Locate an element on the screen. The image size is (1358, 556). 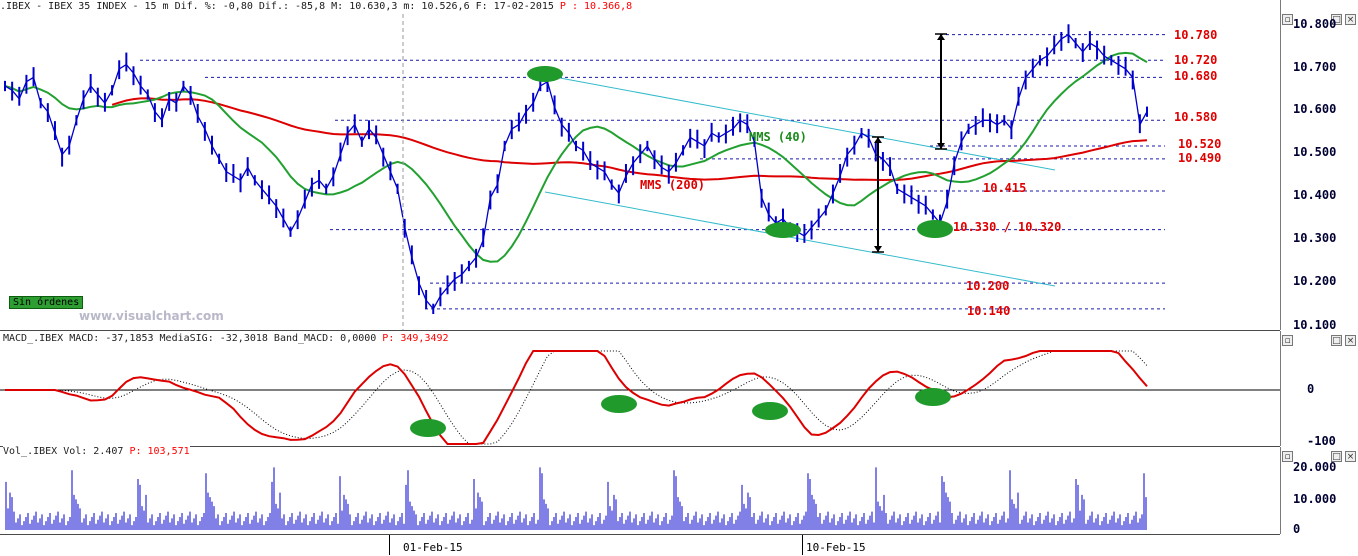
macd-collapse-button: ▫ is located at coordinates (1287, 340).